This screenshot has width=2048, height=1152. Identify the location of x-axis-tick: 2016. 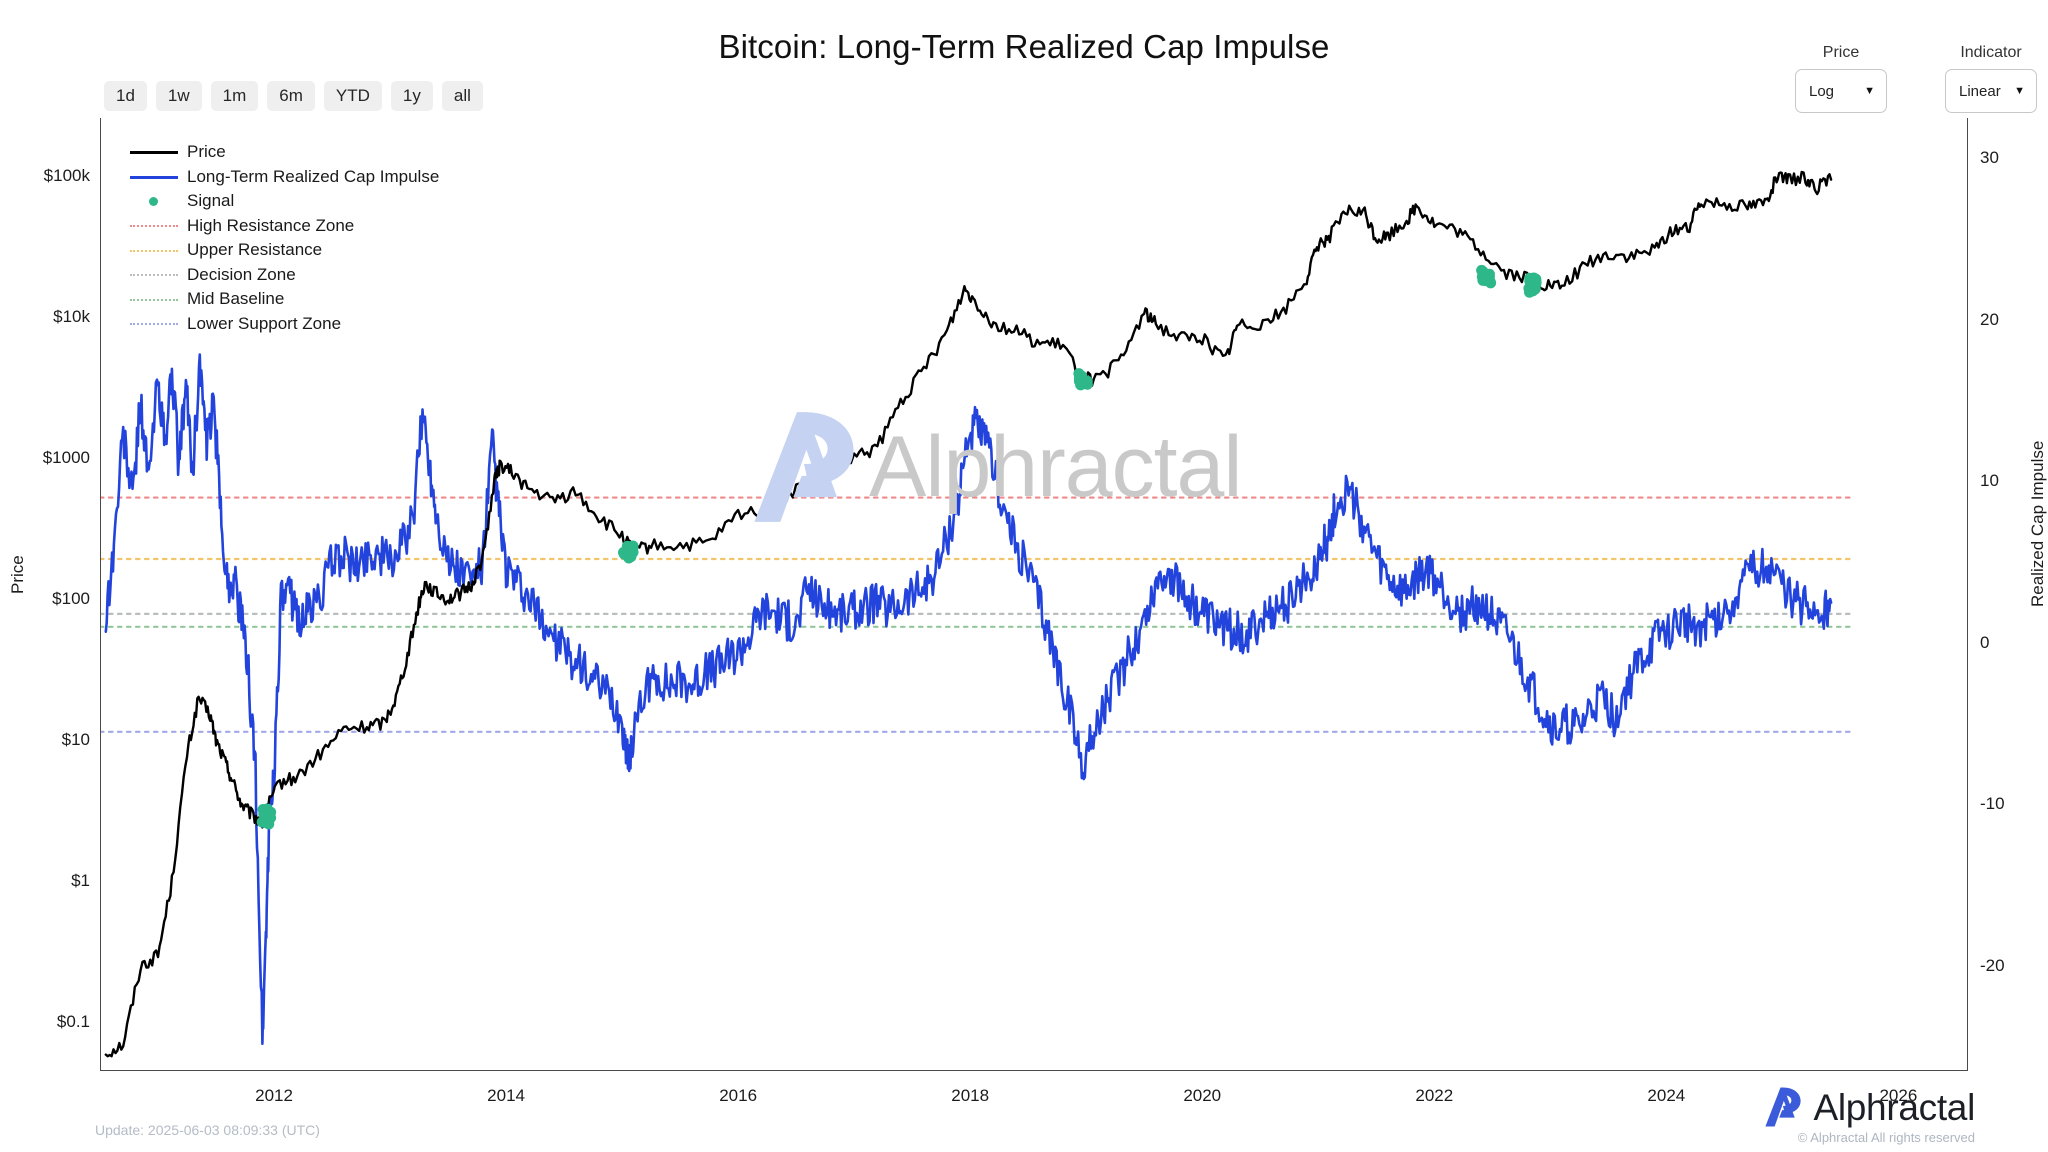
(738, 1095).